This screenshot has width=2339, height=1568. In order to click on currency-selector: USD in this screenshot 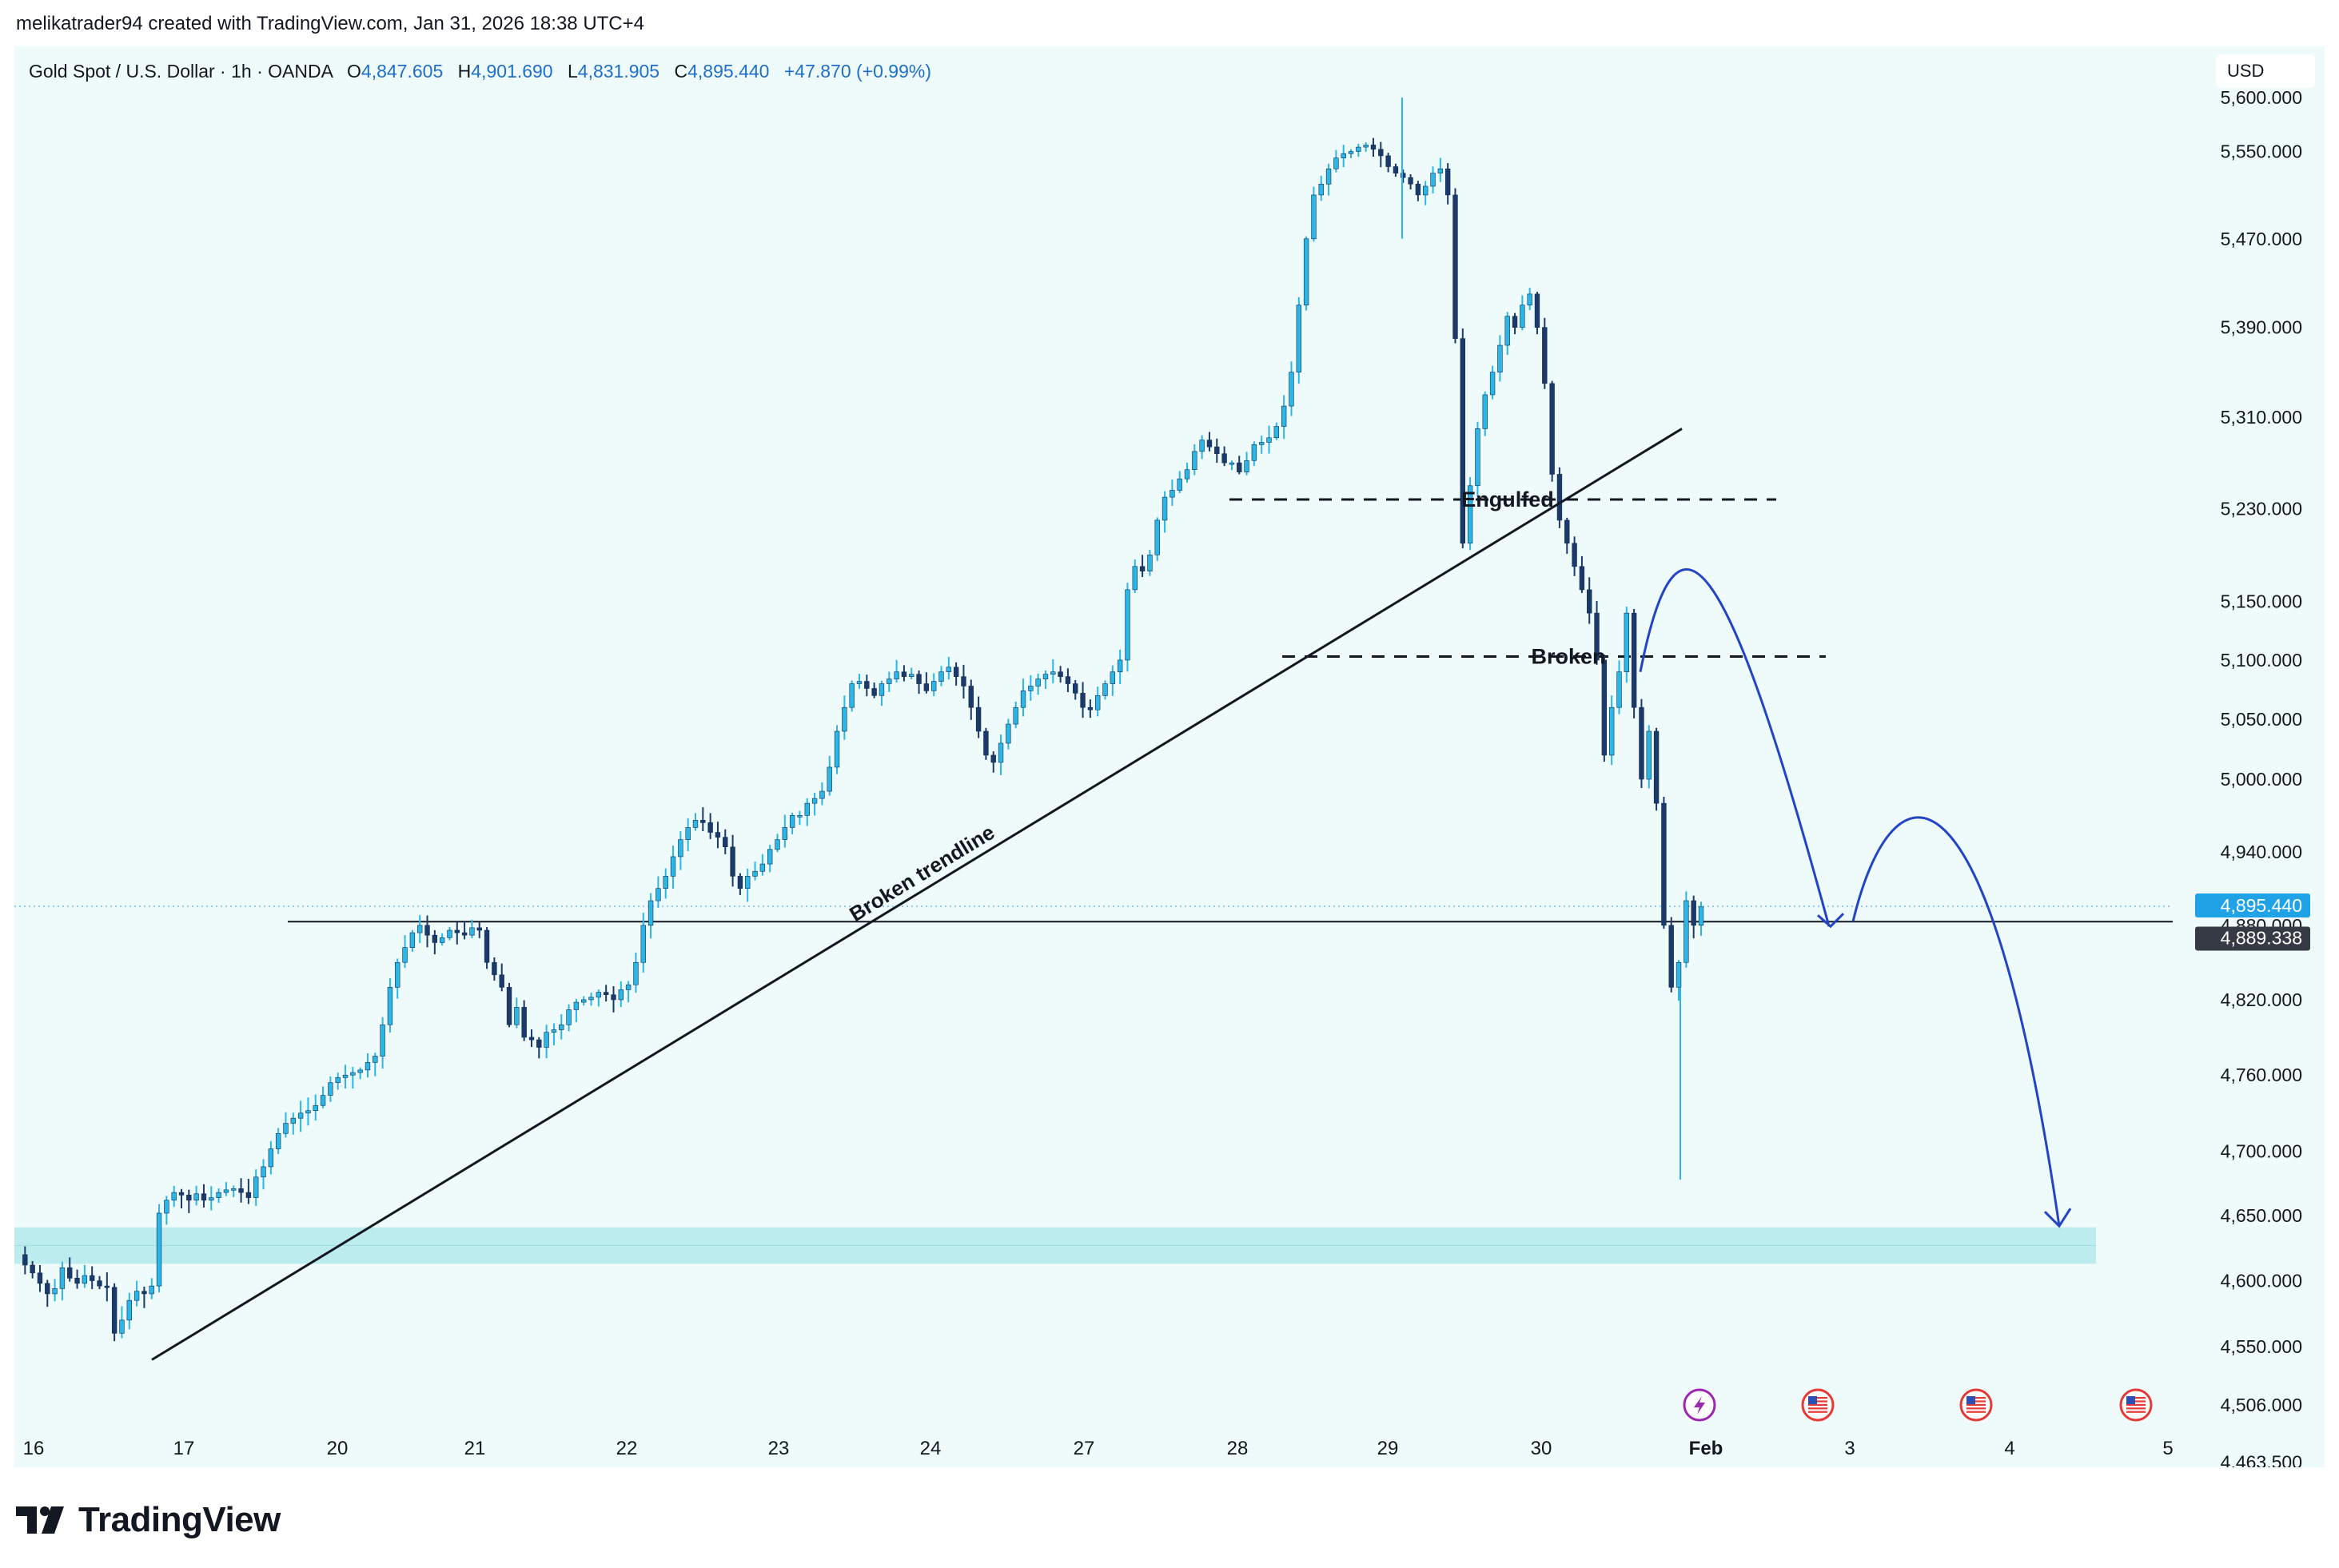, I will do `click(2265, 71)`.